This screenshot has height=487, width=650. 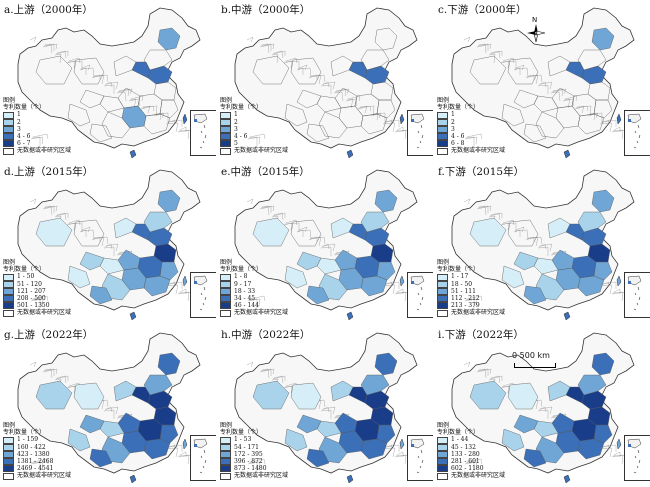 What do you see at coordinates (465, 454) in the screenshot?
I see `legend-label: 133 - 280` at bounding box center [465, 454].